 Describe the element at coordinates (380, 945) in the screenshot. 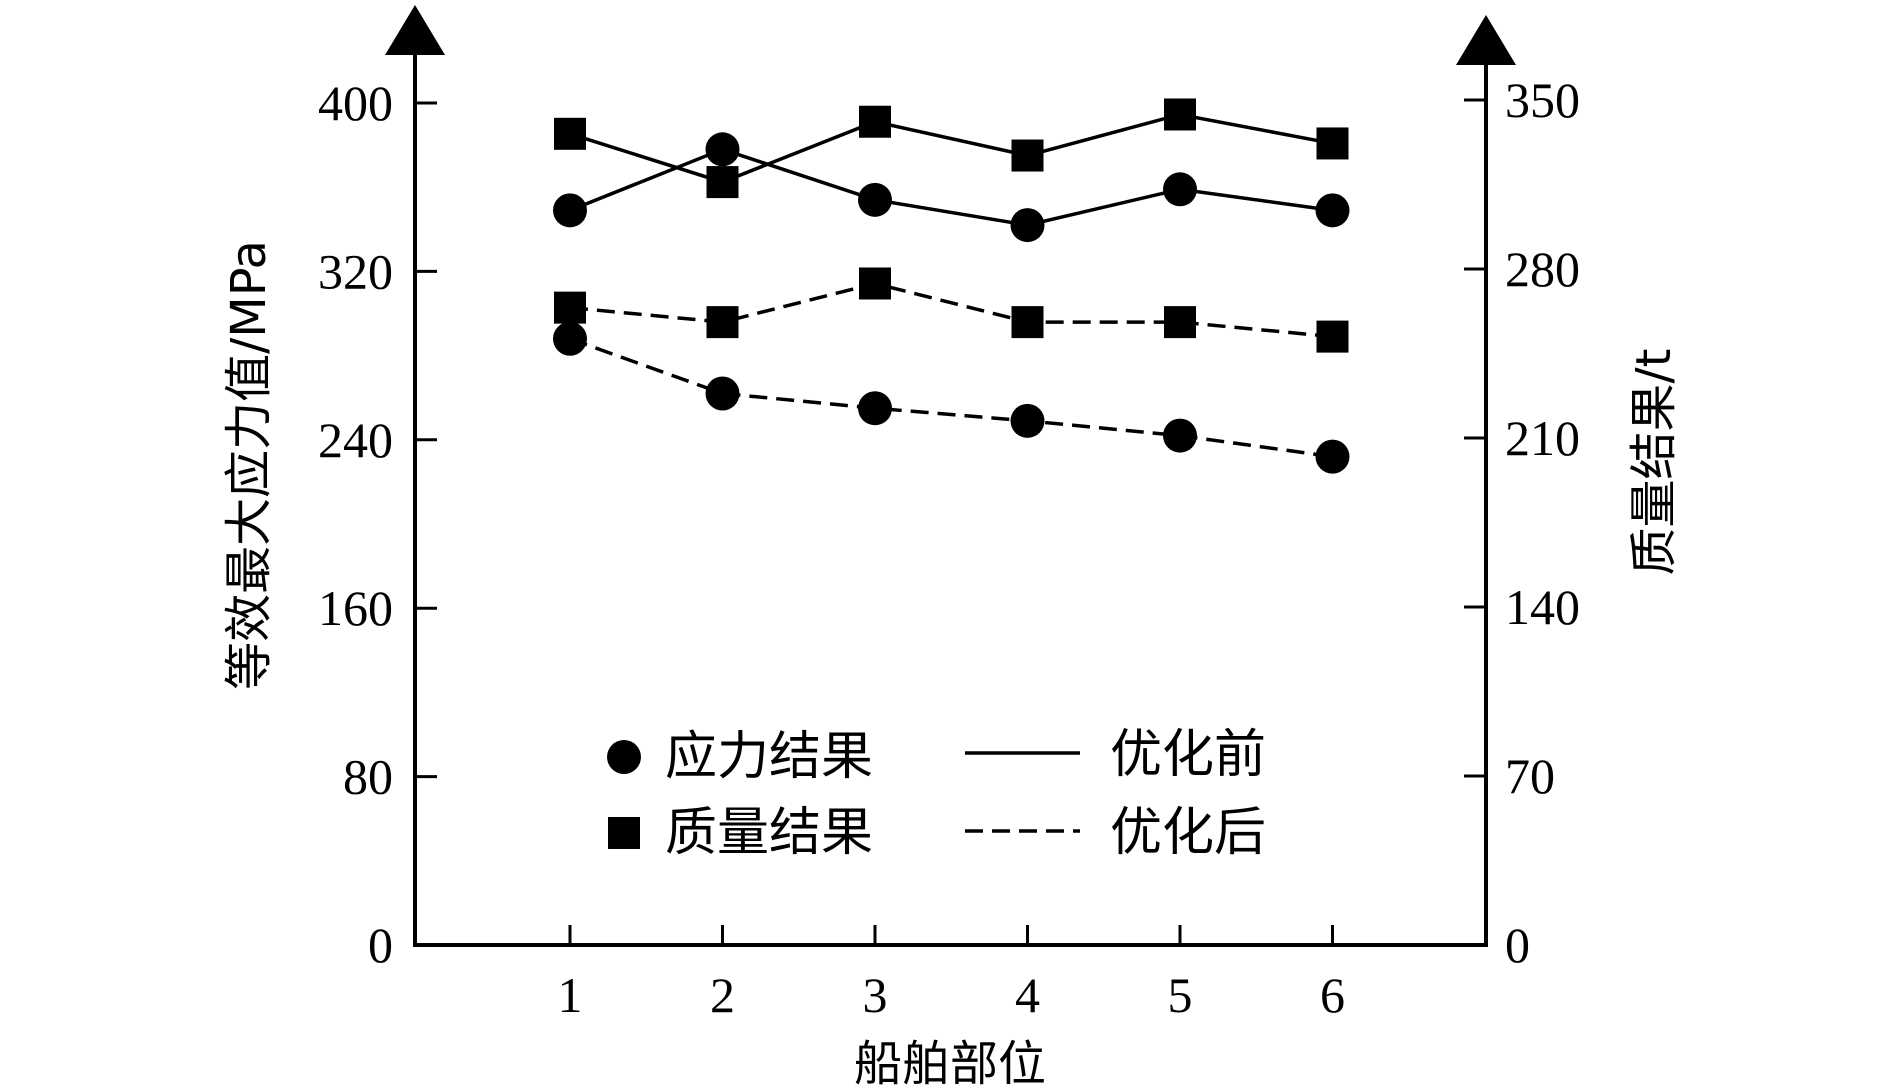

I see `left-tick-label: 0` at that location.